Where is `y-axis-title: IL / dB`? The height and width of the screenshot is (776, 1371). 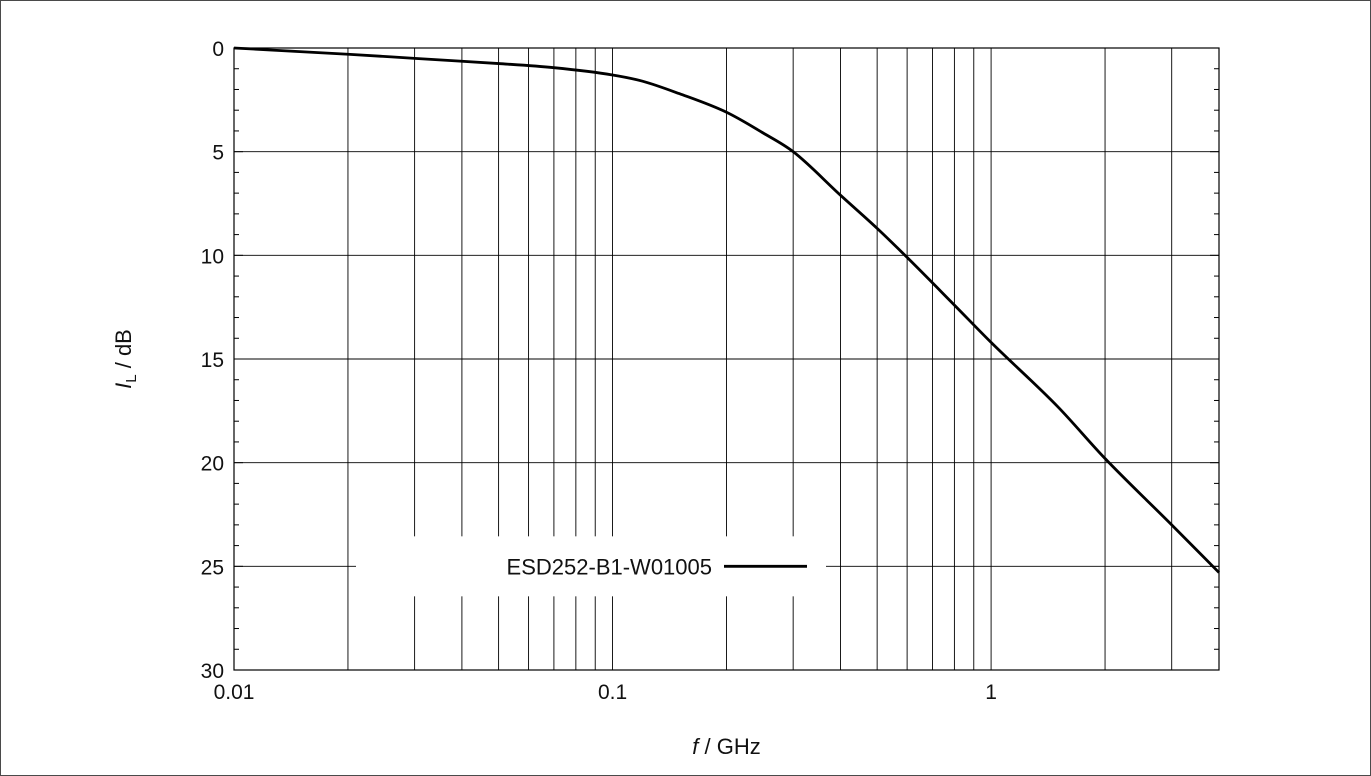 y-axis-title: IL / dB is located at coordinates (125, 359).